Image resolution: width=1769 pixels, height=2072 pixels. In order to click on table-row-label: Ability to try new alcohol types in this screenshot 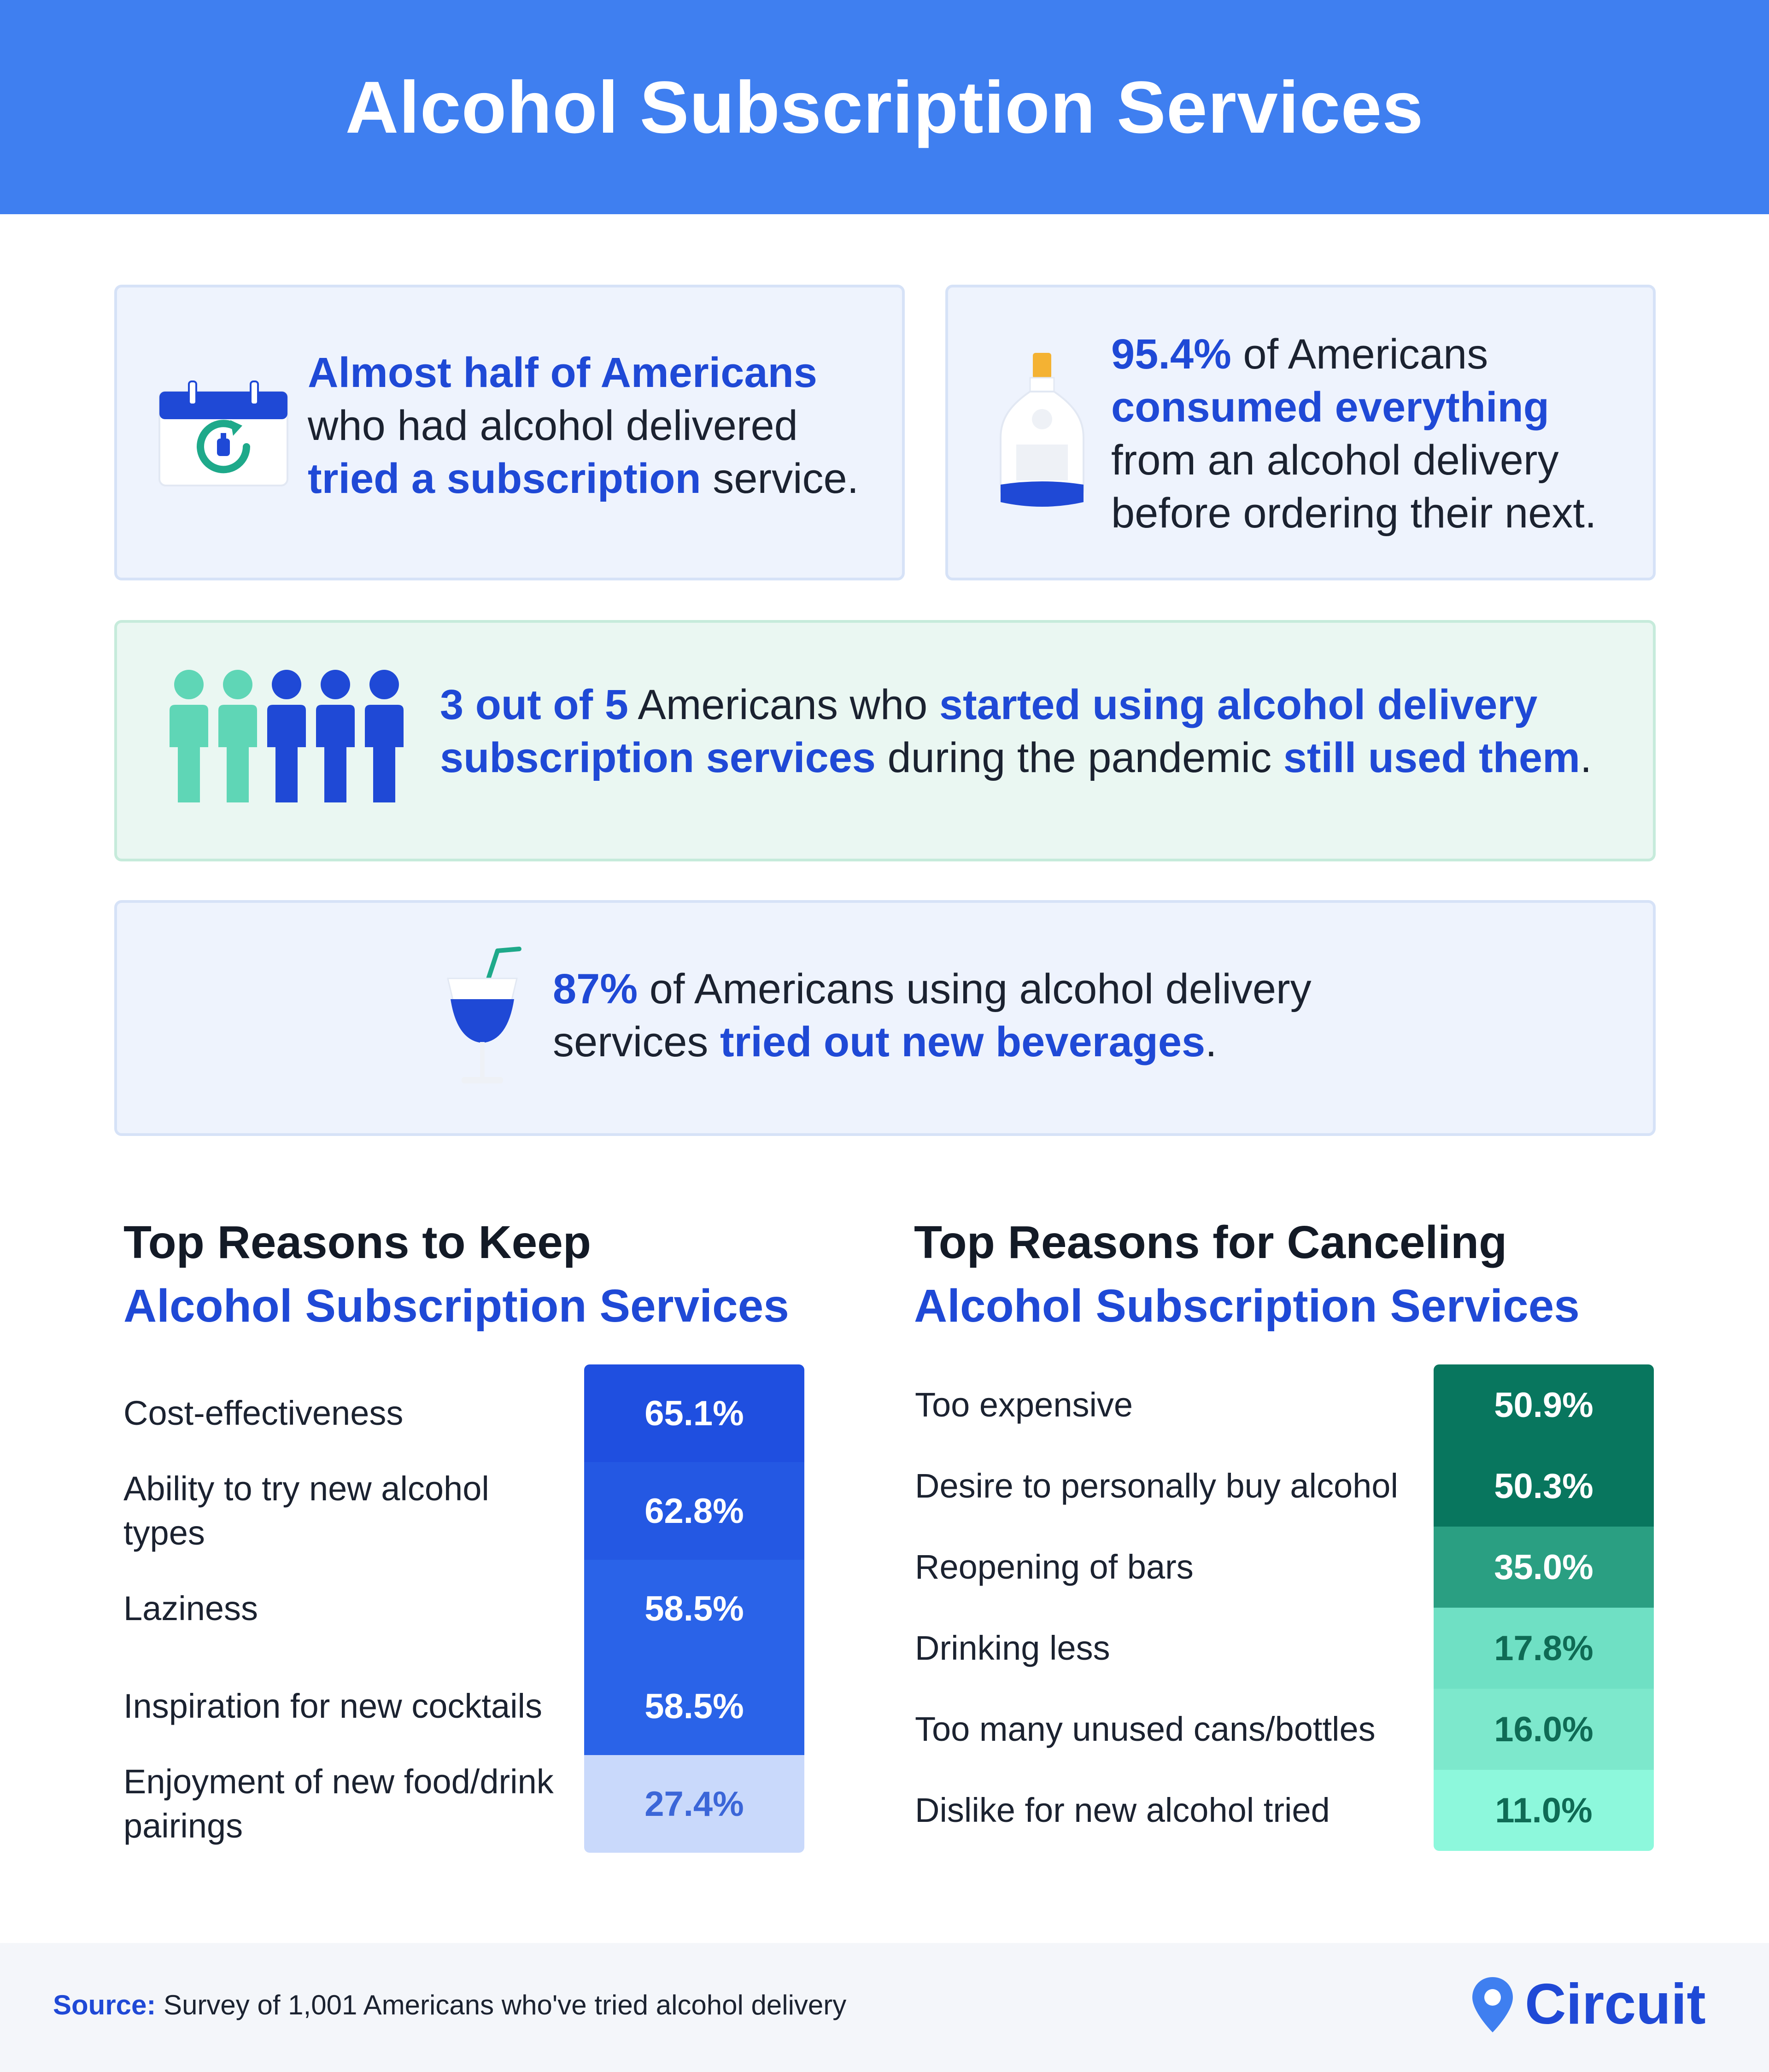, I will do `click(306, 1510)`.